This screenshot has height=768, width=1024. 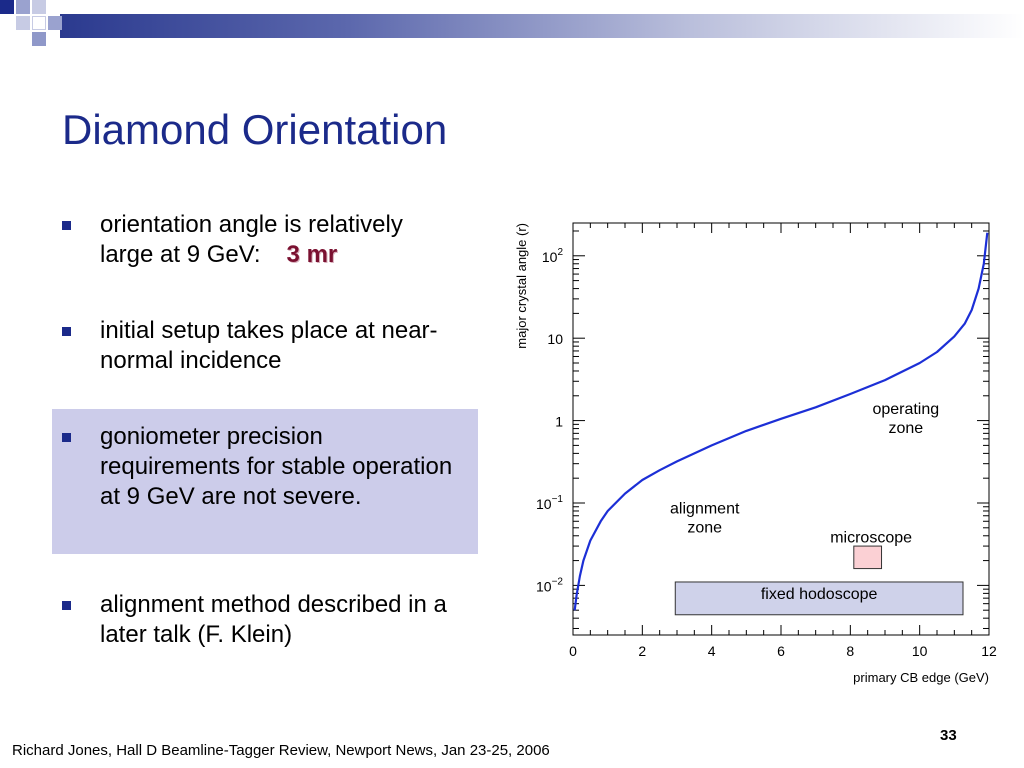 What do you see at coordinates (255, 129) in the screenshot?
I see `slide-title: Diamond Orientation` at bounding box center [255, 129].